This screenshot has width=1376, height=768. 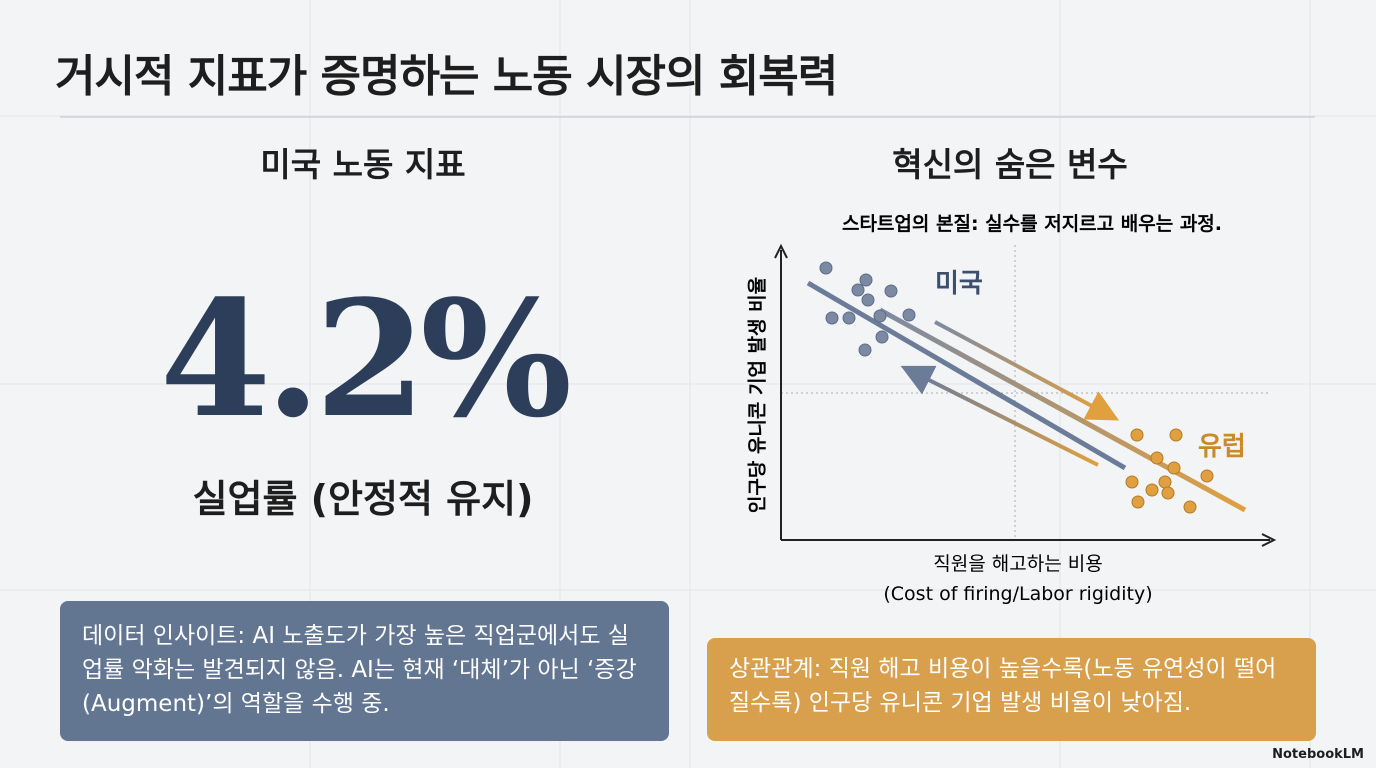 What do you see at coordinates (1017, 564) in the screenshot?
I see `x-axis-label: 직원을 해고하는 비용` at bounding box center [1017, 564].